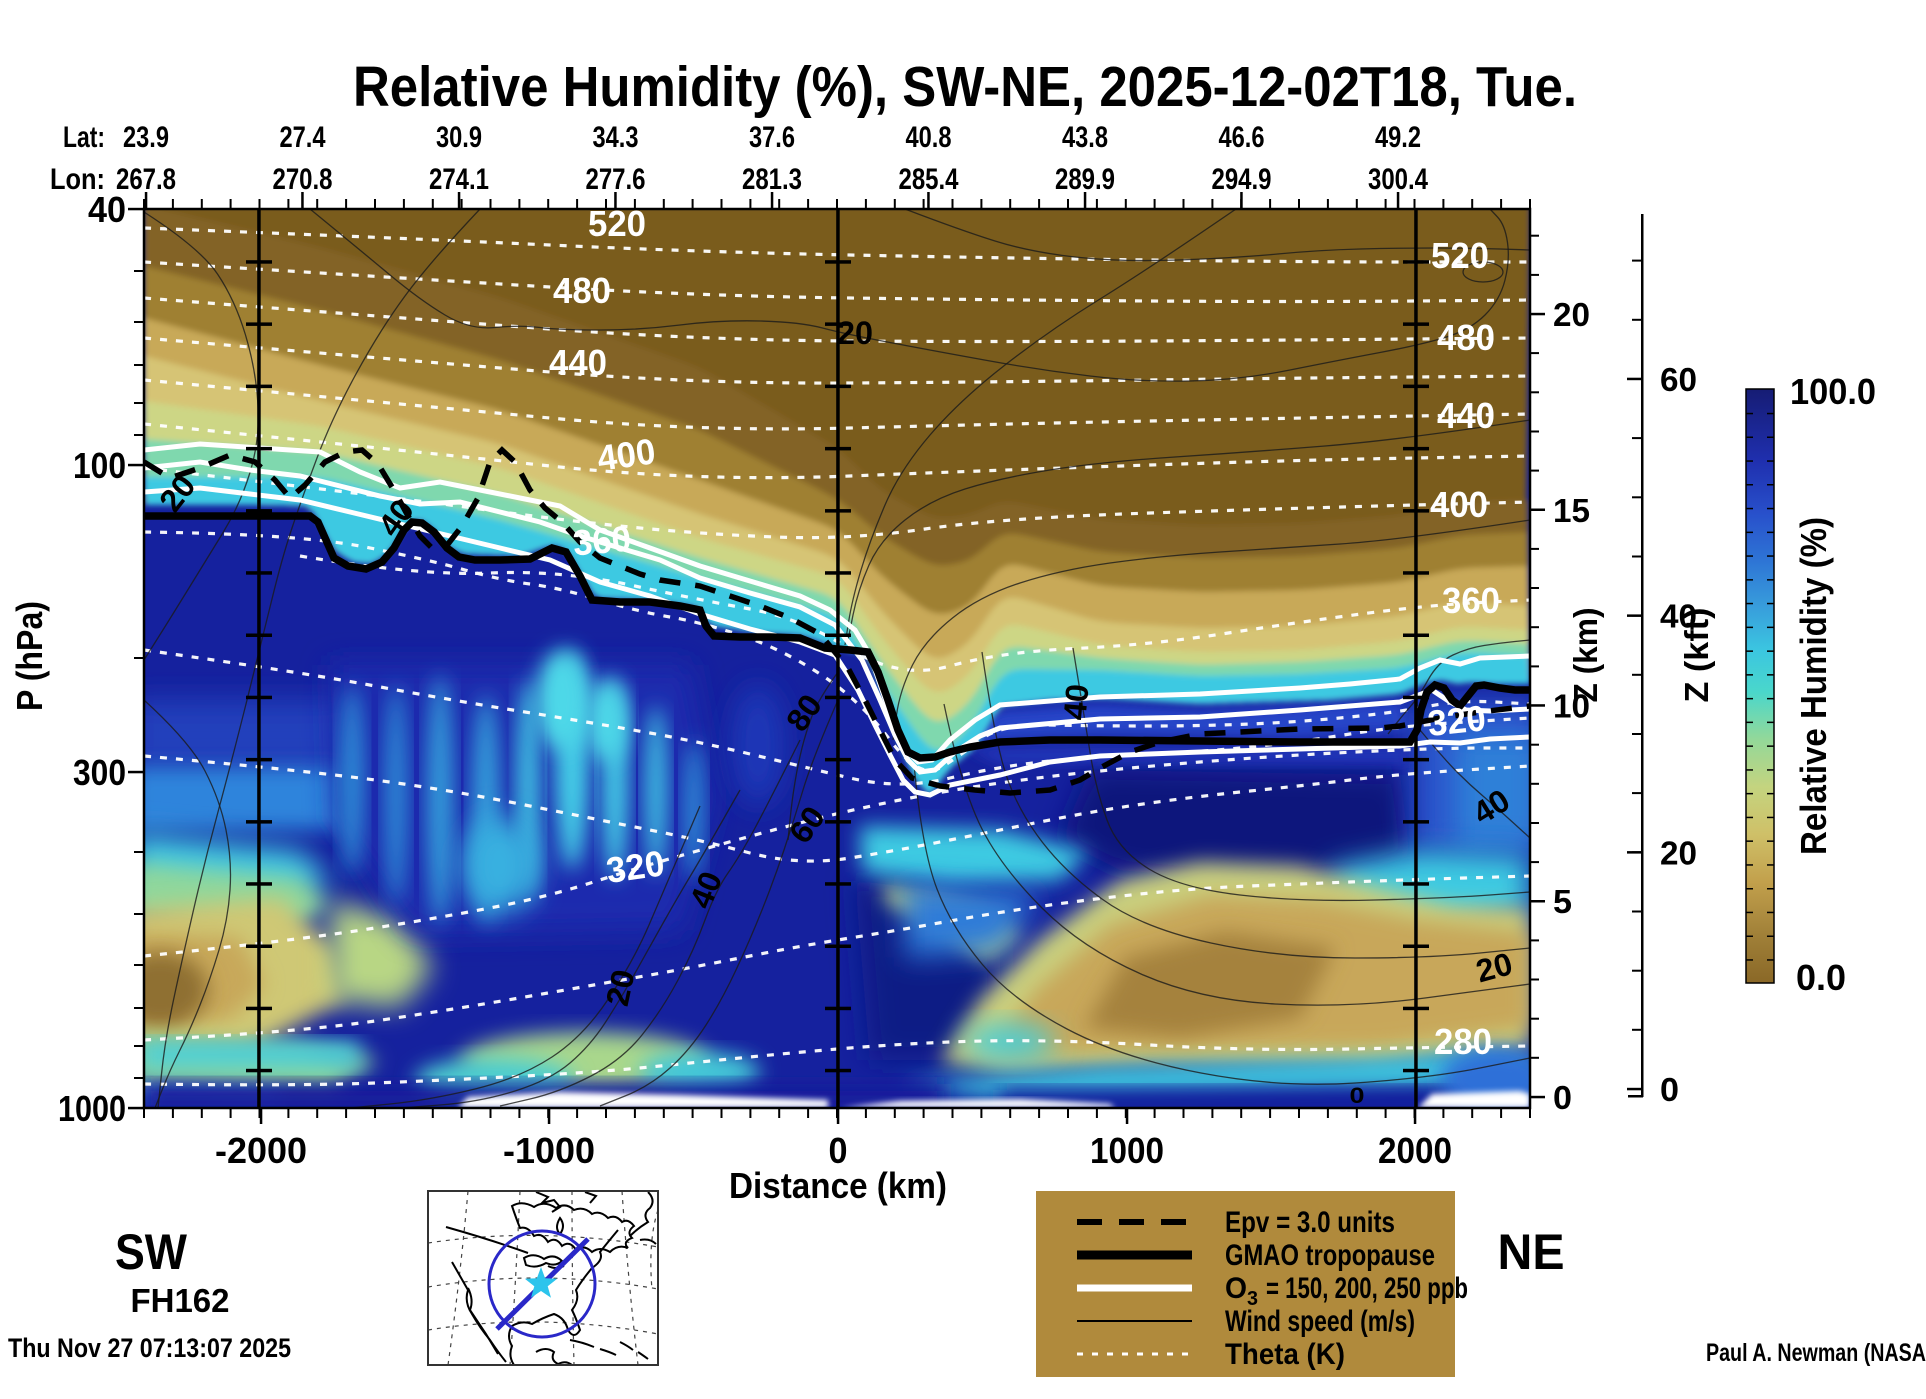 Image resolution: width=1926 pixels, height=1399 pixels. Describe the element at coordinates (99, 772) in the screenshot. I see `svg-text: 300` at that location.